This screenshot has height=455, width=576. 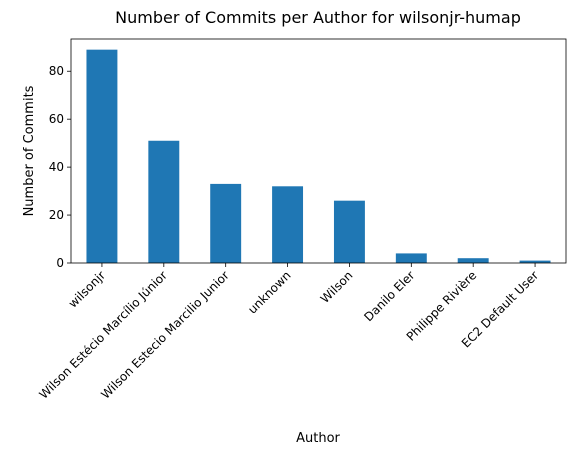 I want to click on y-tick-label: 20, so click(x=56, y=215).